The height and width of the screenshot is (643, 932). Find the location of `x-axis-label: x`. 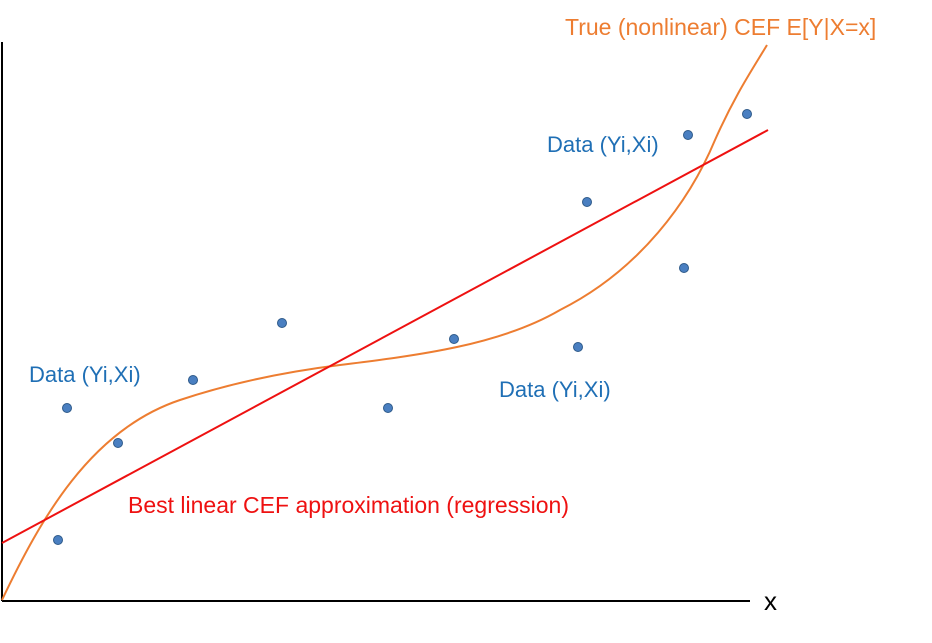

x-axis-label: x is located at coordinates (770, 601).